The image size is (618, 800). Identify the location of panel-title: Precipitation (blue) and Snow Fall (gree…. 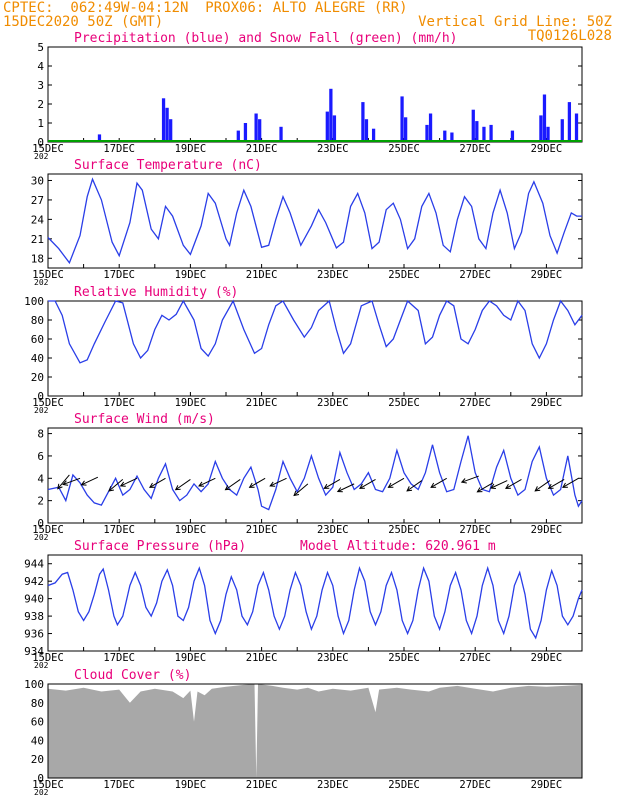
(266, 38).